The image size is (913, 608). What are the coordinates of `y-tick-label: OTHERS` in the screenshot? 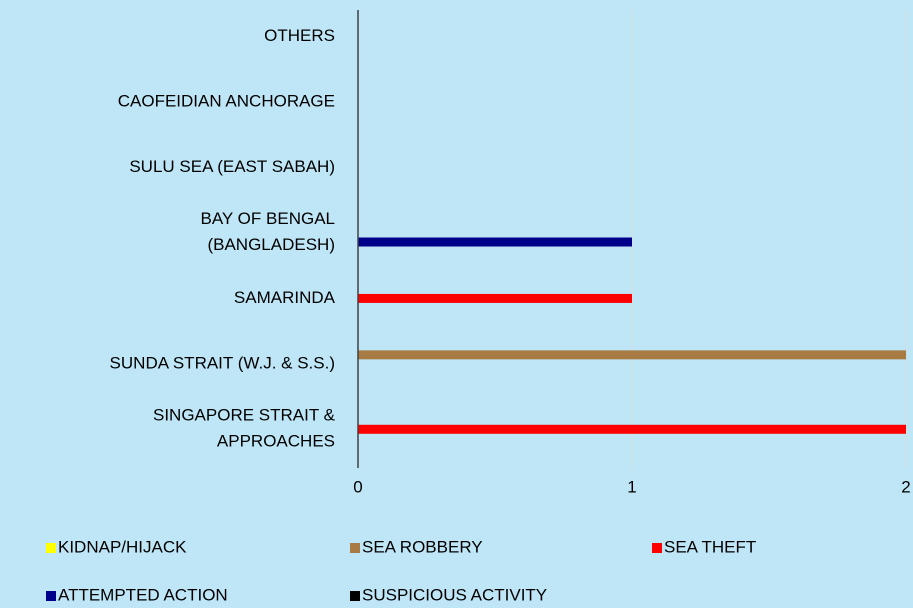 It's located at (299, 35).